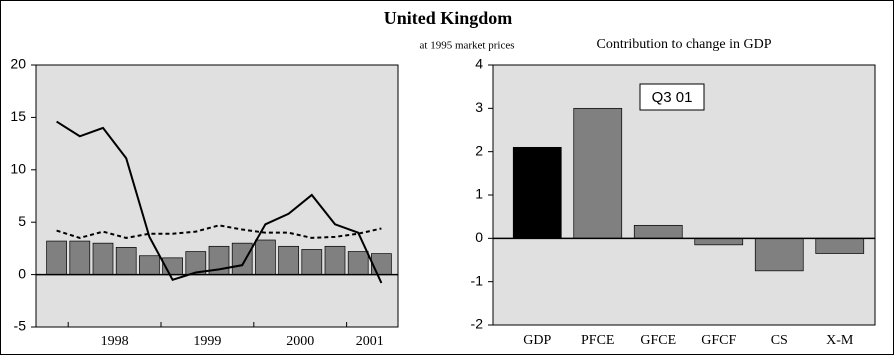  What do you see at coordinates (479, 150) in the screenshot?
I see `y-tick-label: 2` at bounding box center [479, 150].